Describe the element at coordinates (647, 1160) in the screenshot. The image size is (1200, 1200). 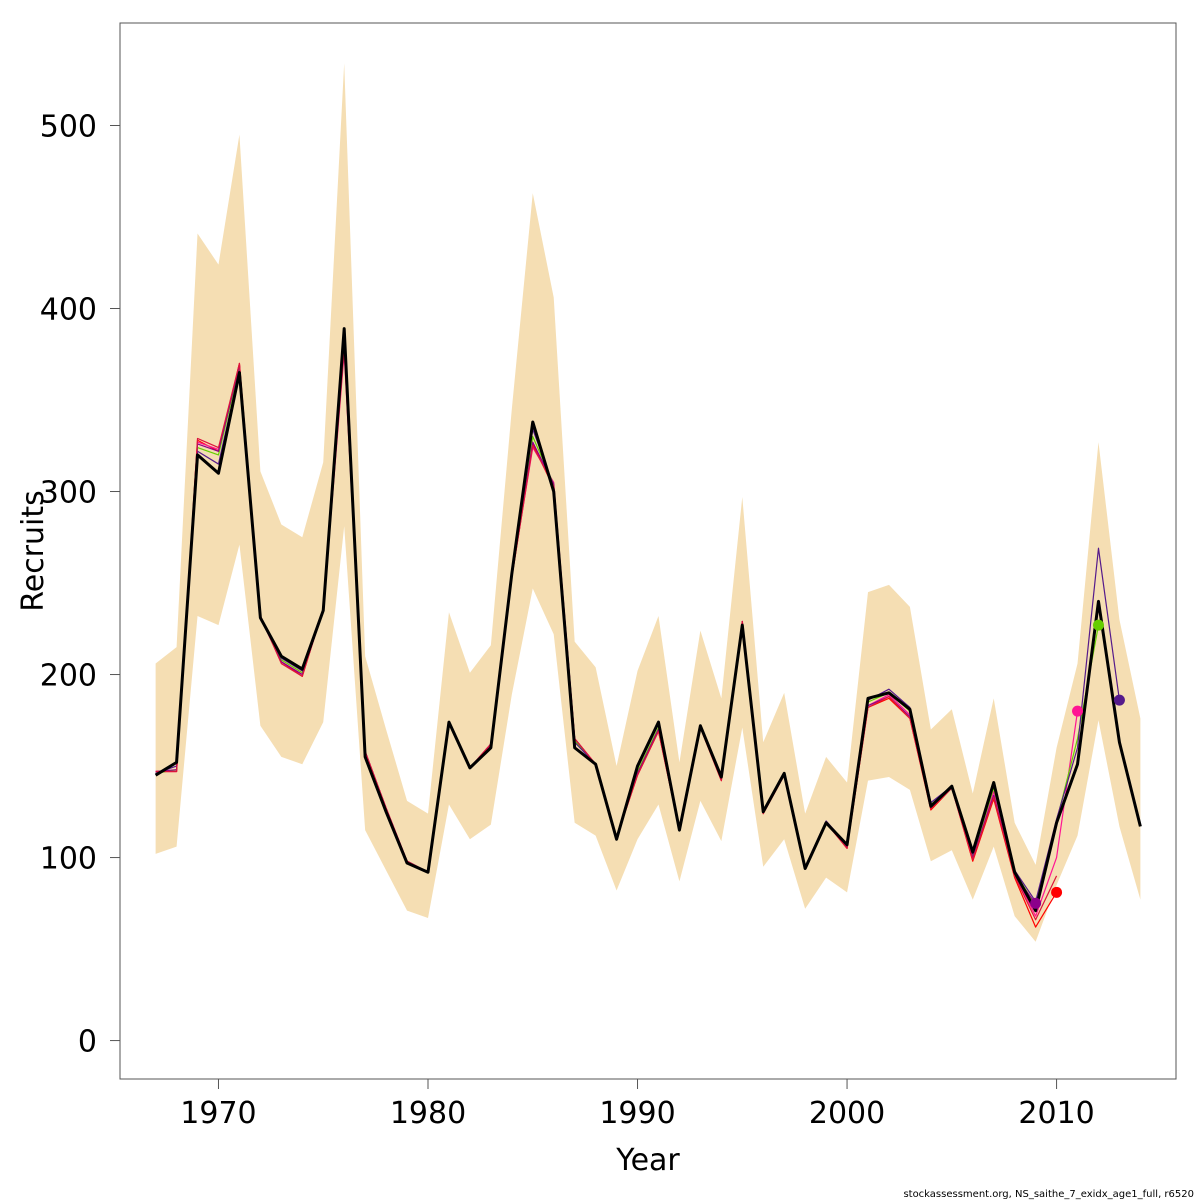
I see `x-axis-title: Year` at that location.